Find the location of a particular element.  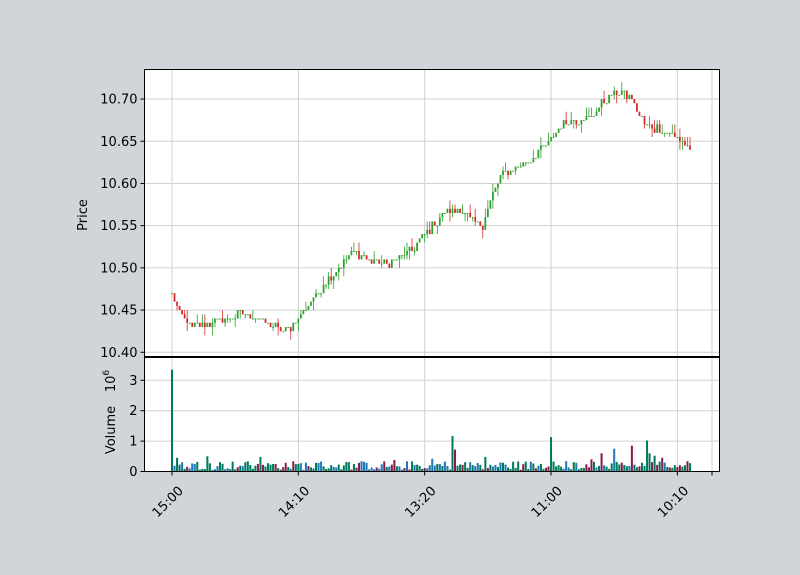

volume-exponent-base: 10 is located at coordinates (111, 384).